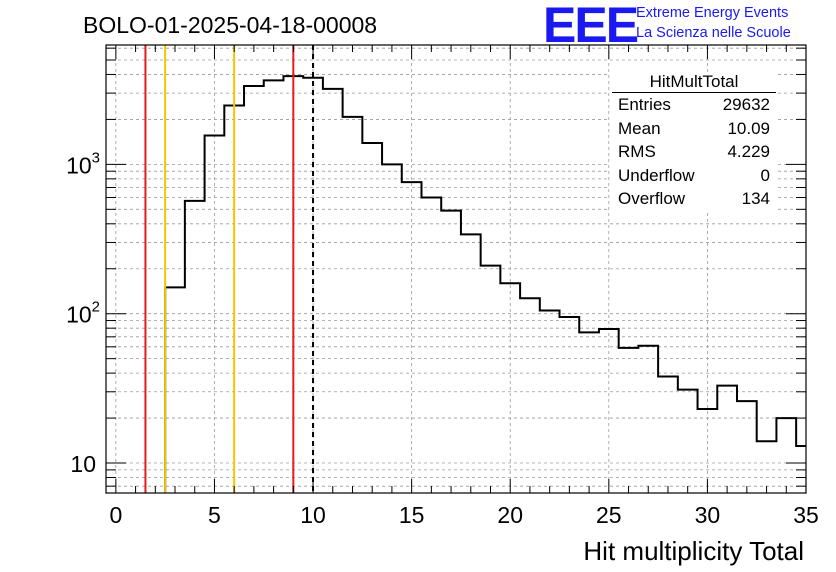 The width and height of the screenshot is (836, 572). Describe the element at coordinates (806, 515) in the screenshot. I see `x-tick-label: 35` at that location.